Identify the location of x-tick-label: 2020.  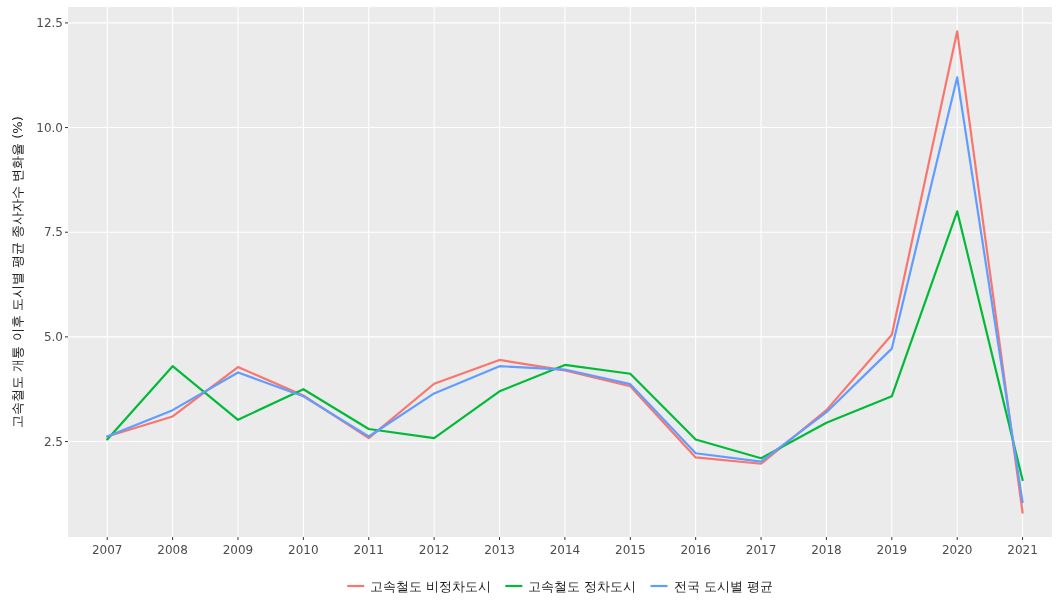
(957, 550).